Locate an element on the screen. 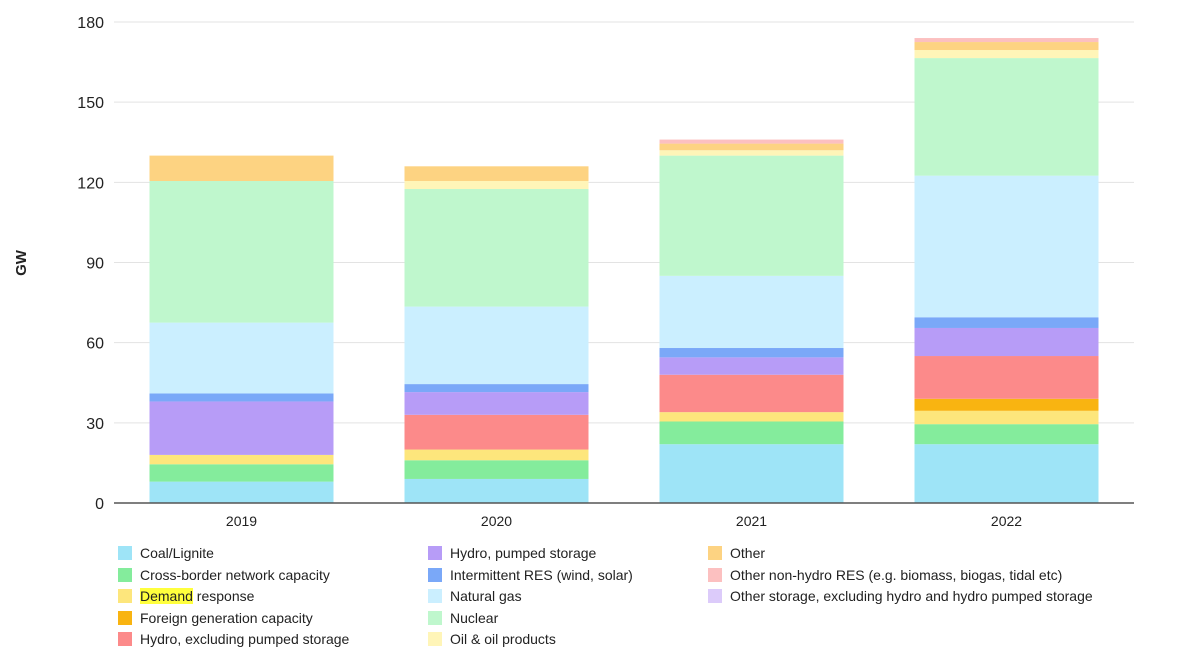 The width and height of the screenshot is (1184, 656). legend-label-text: Foreign generation capacity is located at coordinates (226, 617).